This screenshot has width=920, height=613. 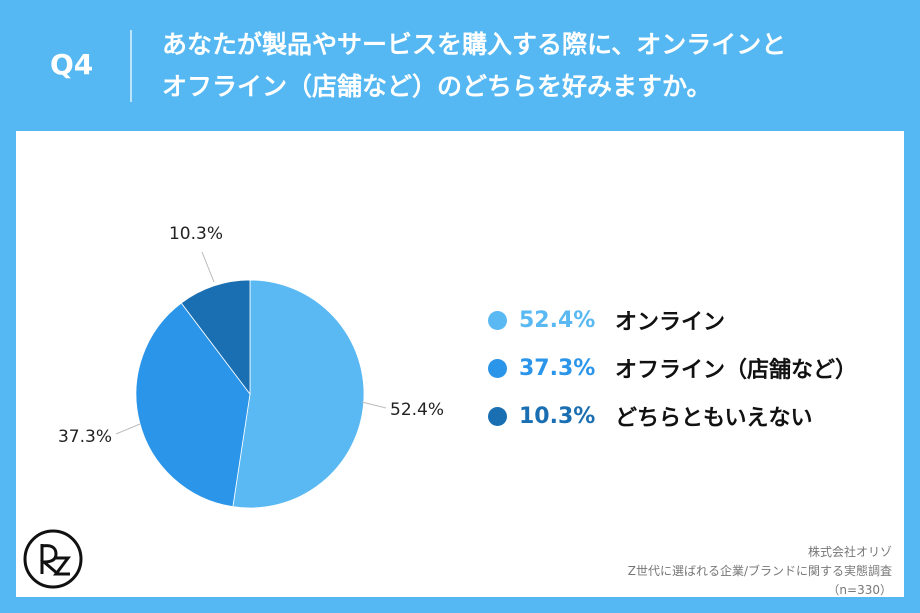 What do you see at coordinates (298, 394) in the screenshot?
I see `pie-slice-online` at bounding box center [298, 394].